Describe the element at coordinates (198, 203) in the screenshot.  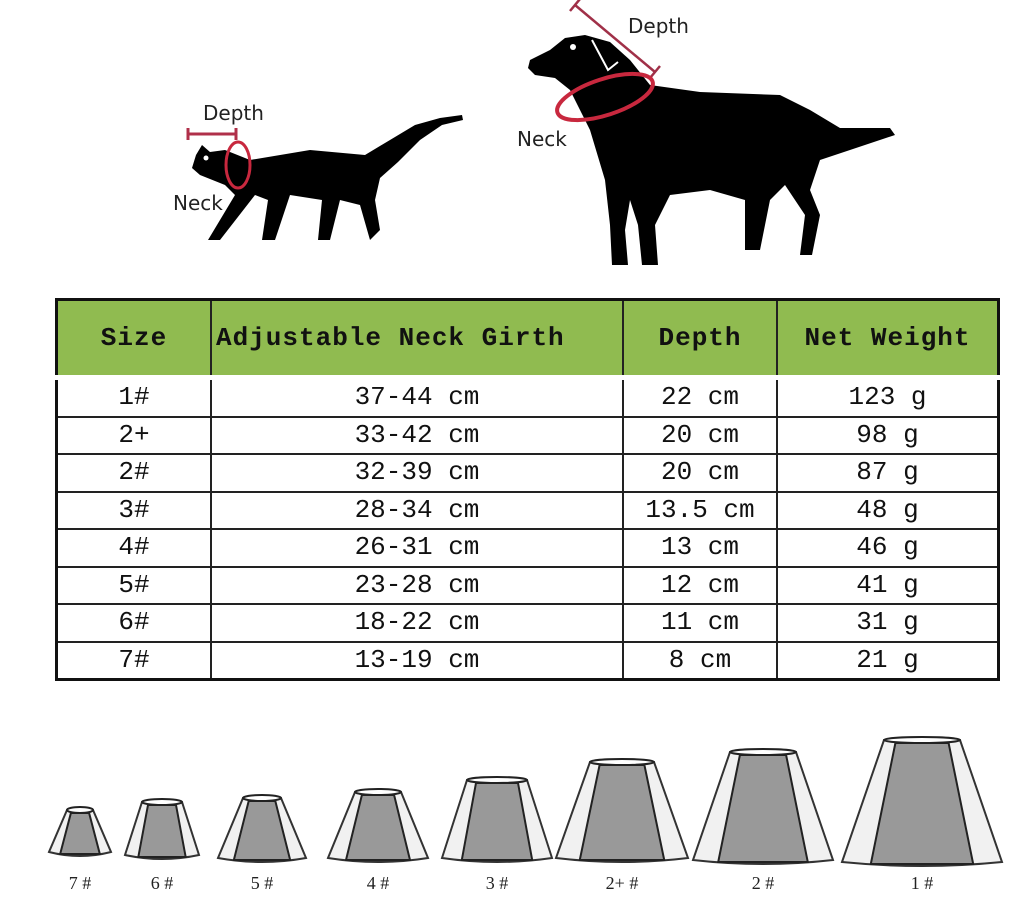
I see `cat-neck-label: Neck` at that location.